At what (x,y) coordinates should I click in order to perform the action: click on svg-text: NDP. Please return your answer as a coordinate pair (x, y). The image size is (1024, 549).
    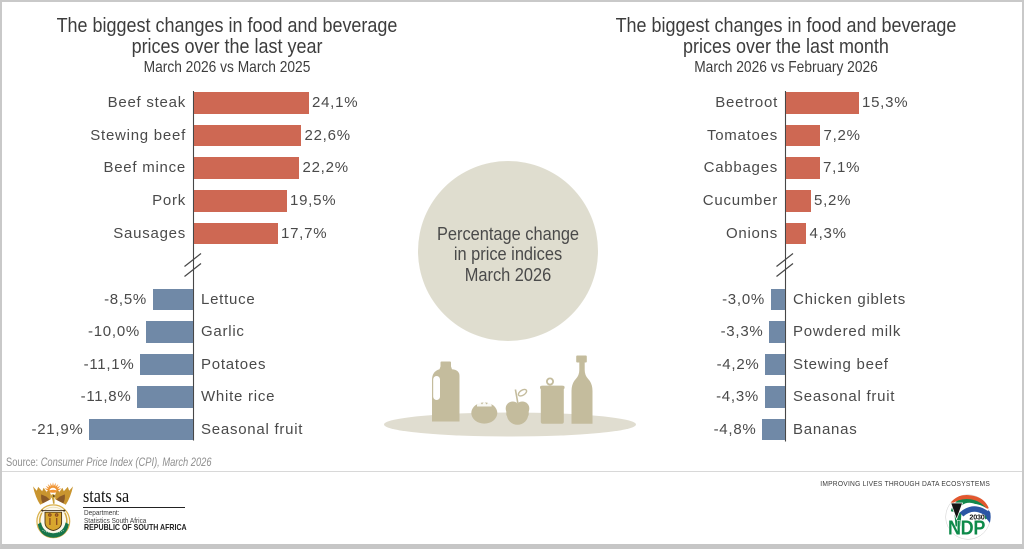
    Looking at the image, I should click on (966, 529).